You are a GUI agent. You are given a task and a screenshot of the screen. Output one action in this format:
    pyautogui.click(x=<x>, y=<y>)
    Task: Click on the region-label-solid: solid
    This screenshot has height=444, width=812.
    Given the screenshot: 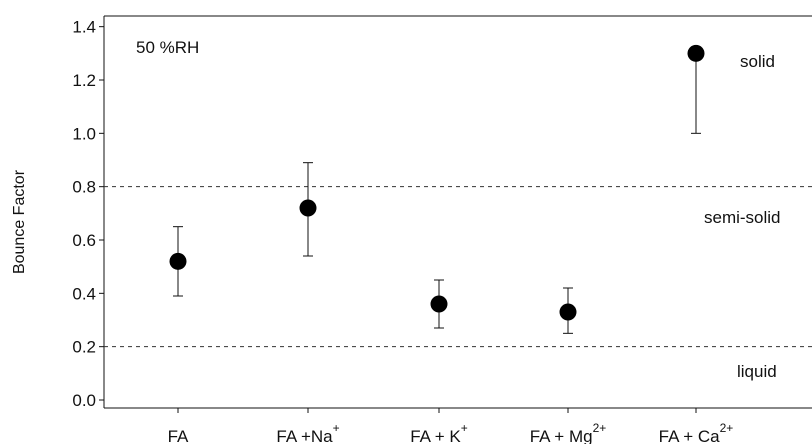 What is the action you would take?
    pyautogui.click(x=757, y=61)
    